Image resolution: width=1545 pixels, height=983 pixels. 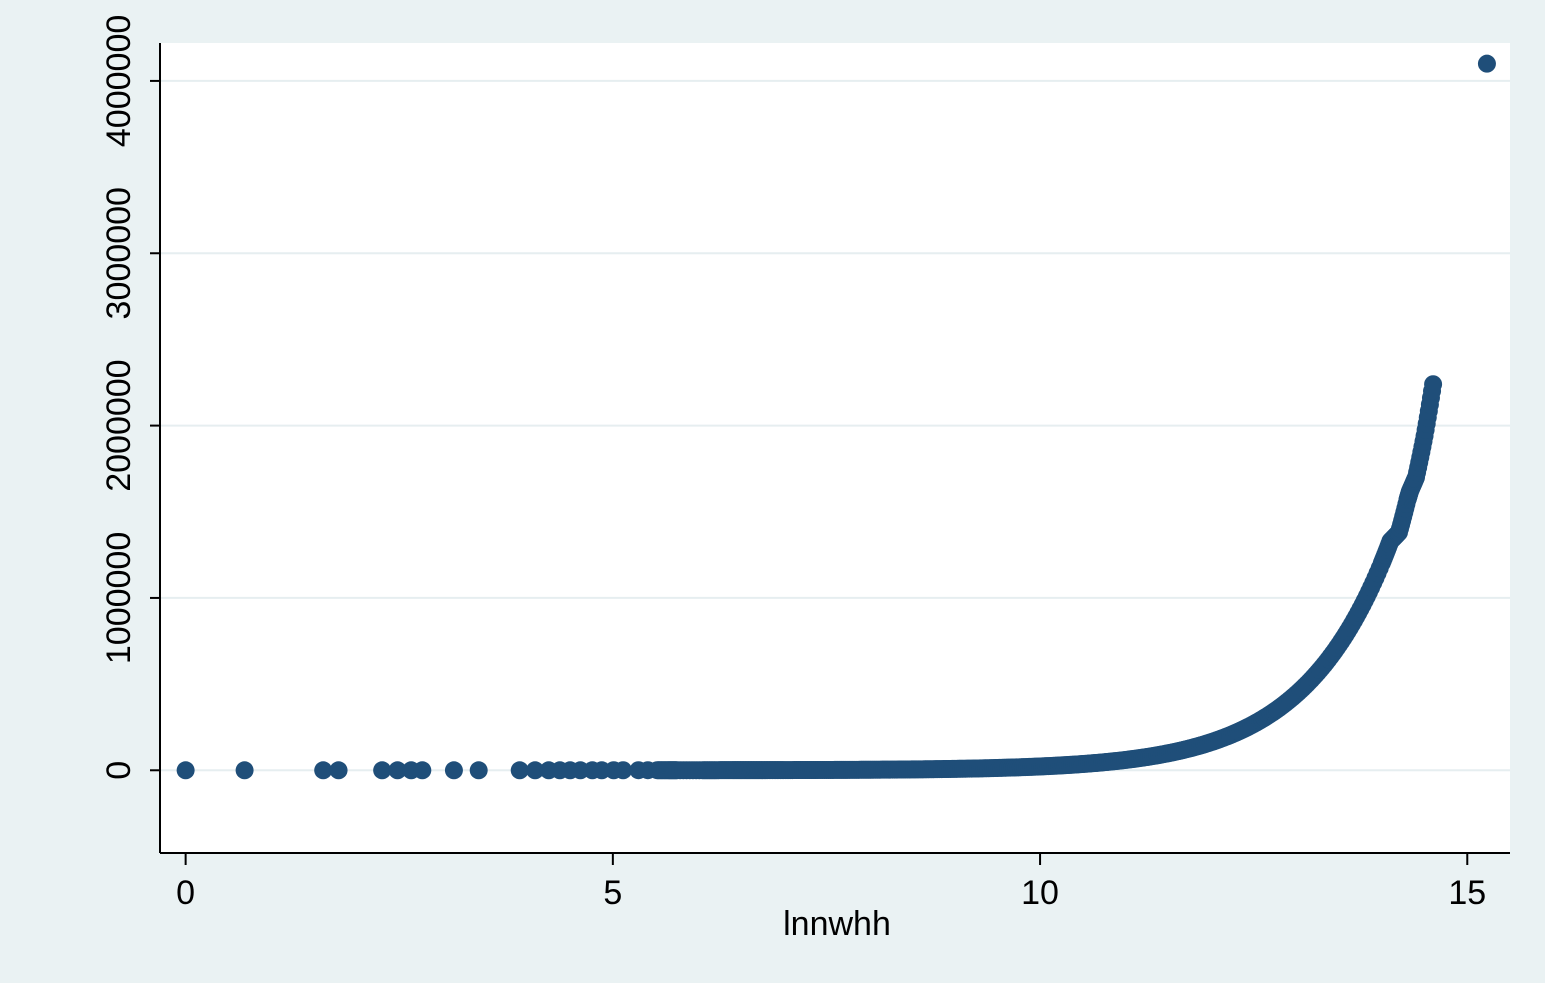 I want to click on x-axis-title: lnnwhh, so click(x=837, y=924).